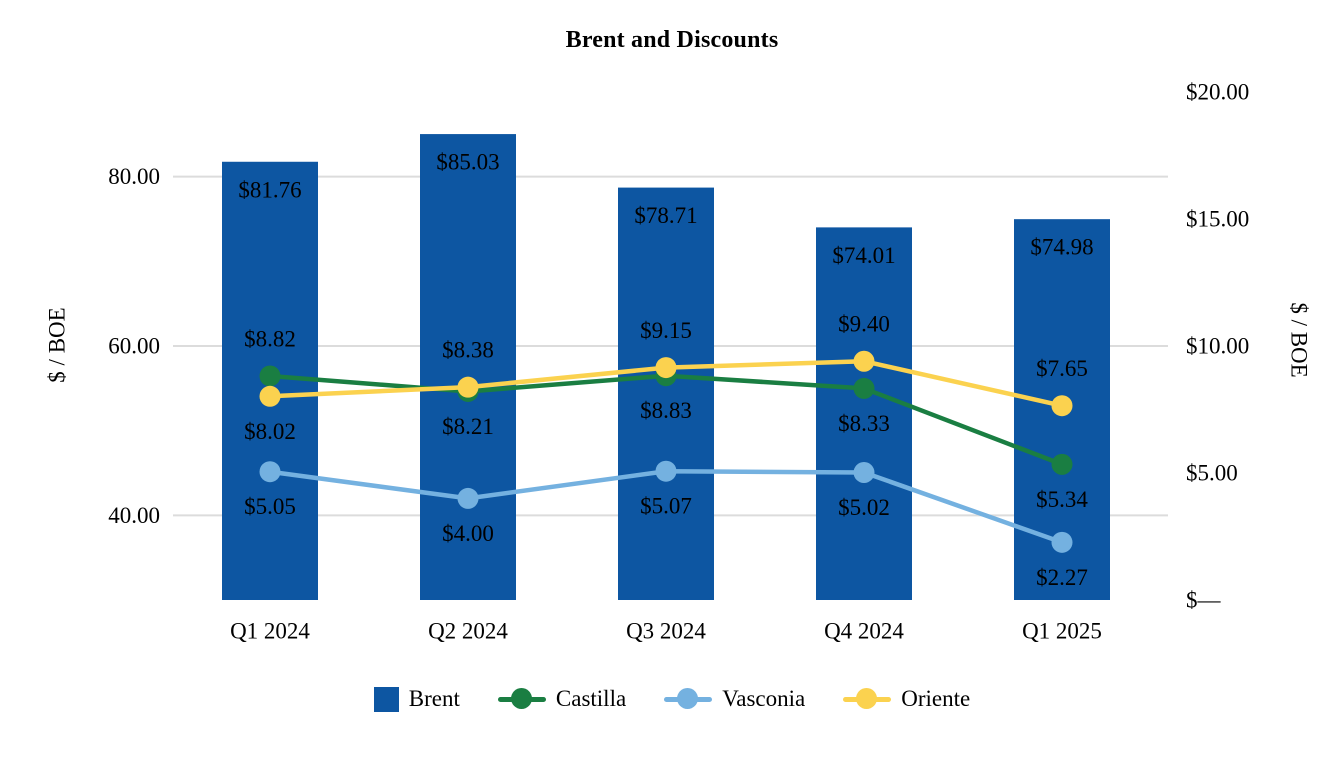  I want to click on right-axis-tick: $5.00, so click(1212, 473).